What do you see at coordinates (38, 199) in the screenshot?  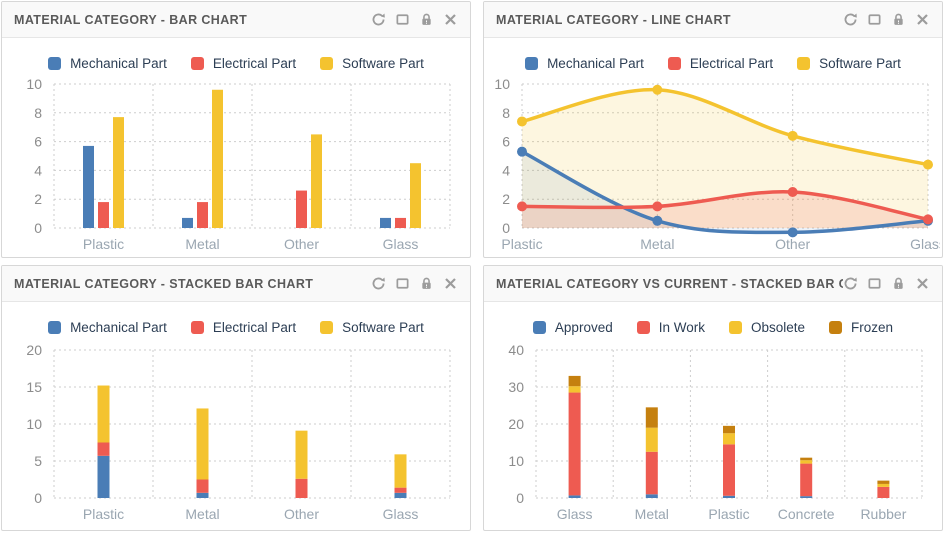 I see `svg-text: 2` at bounding box center [38, 199].